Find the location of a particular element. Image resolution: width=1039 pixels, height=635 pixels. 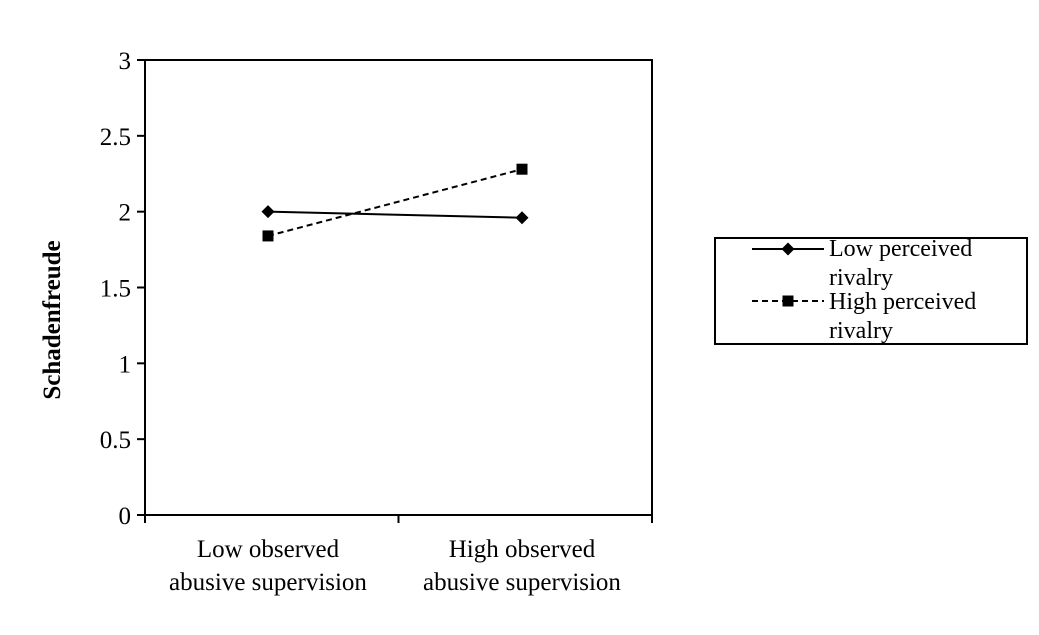

legend-box is located at coordinates (871, 291).